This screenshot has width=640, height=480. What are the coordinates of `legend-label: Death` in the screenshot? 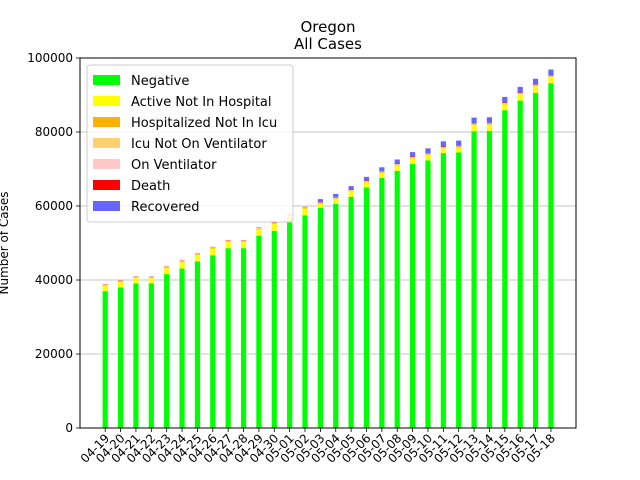 It's located at (150, 186).